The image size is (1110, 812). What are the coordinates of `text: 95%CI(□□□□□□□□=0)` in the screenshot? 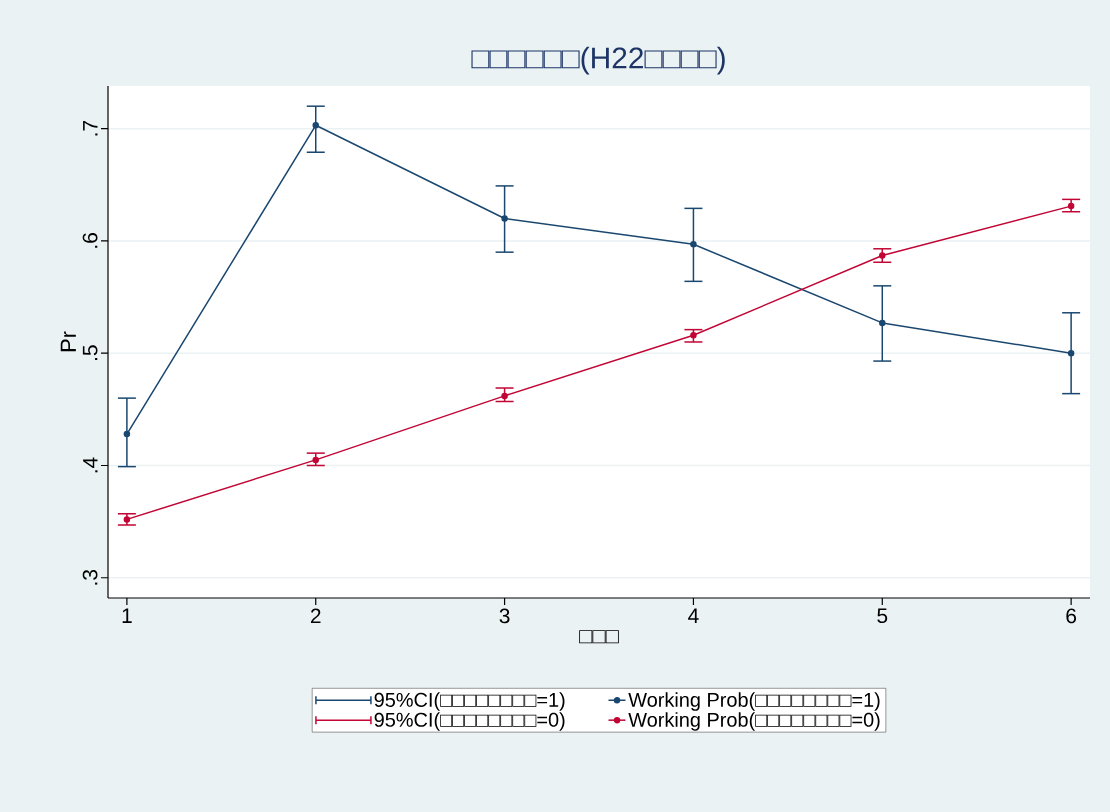 It's located at (469, 721).